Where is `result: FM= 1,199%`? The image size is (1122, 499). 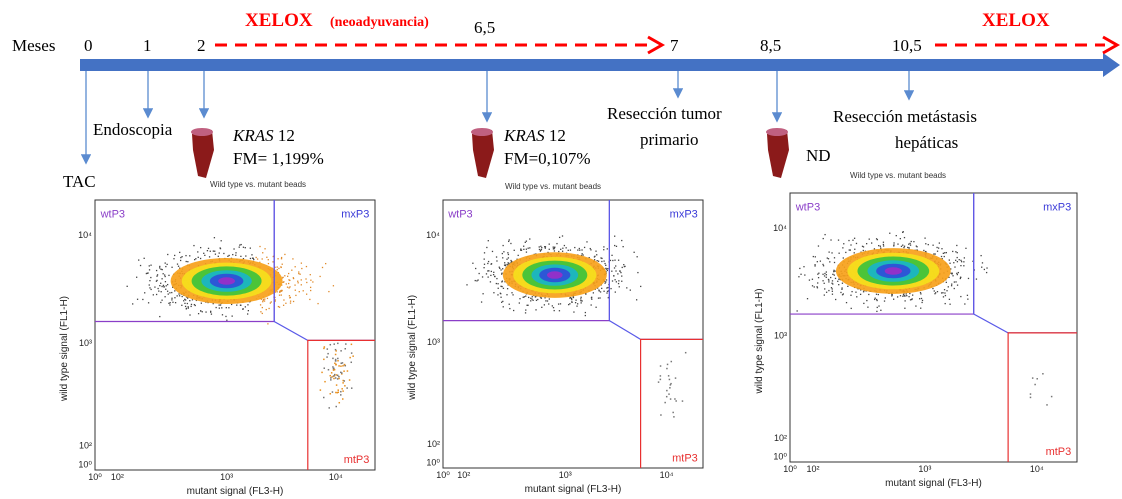 result: FM= 1,199% is located at coordinates (278, 158).